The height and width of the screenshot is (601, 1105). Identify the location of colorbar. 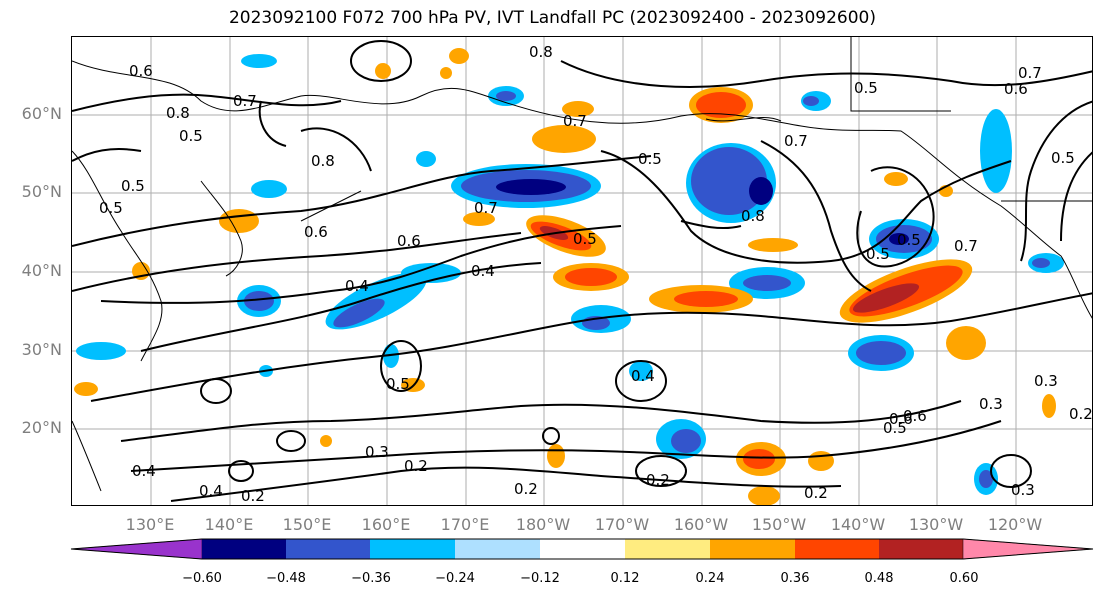
(582, 549).